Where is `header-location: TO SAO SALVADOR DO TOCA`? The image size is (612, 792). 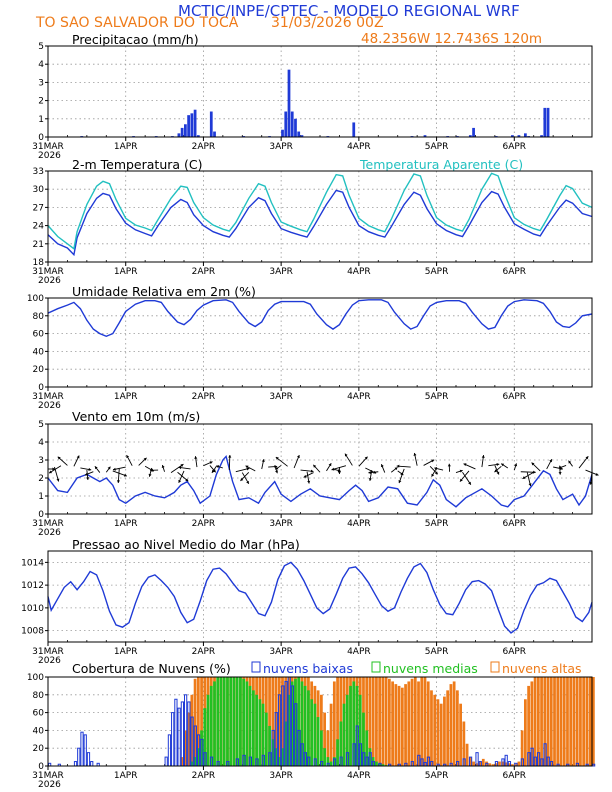 header-location: TO SAO SALVADOR DO TOCA is located at coordinates (137, 23).